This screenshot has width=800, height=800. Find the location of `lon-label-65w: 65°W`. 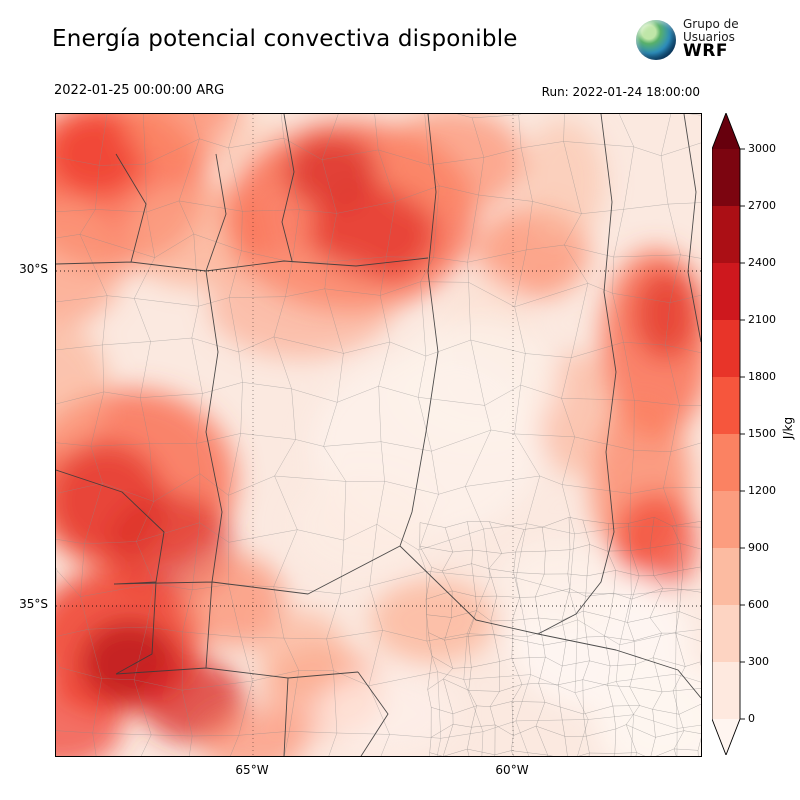

lon-label-65w: 65°W is located at coordinates (252, 770).